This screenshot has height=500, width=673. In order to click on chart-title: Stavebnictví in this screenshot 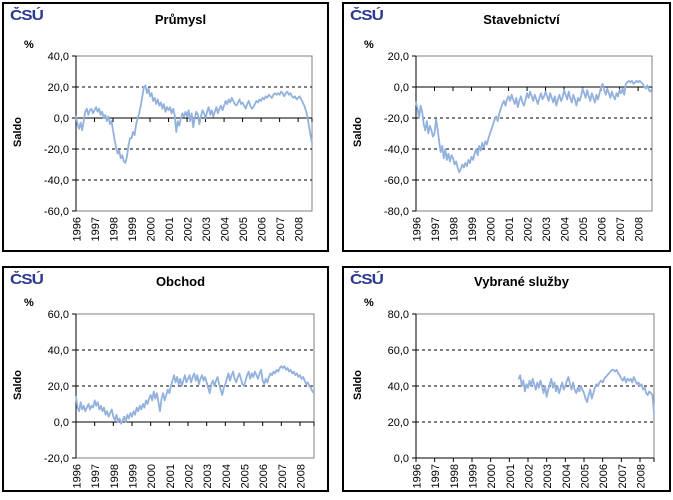, I will do `click(521, 19)`.